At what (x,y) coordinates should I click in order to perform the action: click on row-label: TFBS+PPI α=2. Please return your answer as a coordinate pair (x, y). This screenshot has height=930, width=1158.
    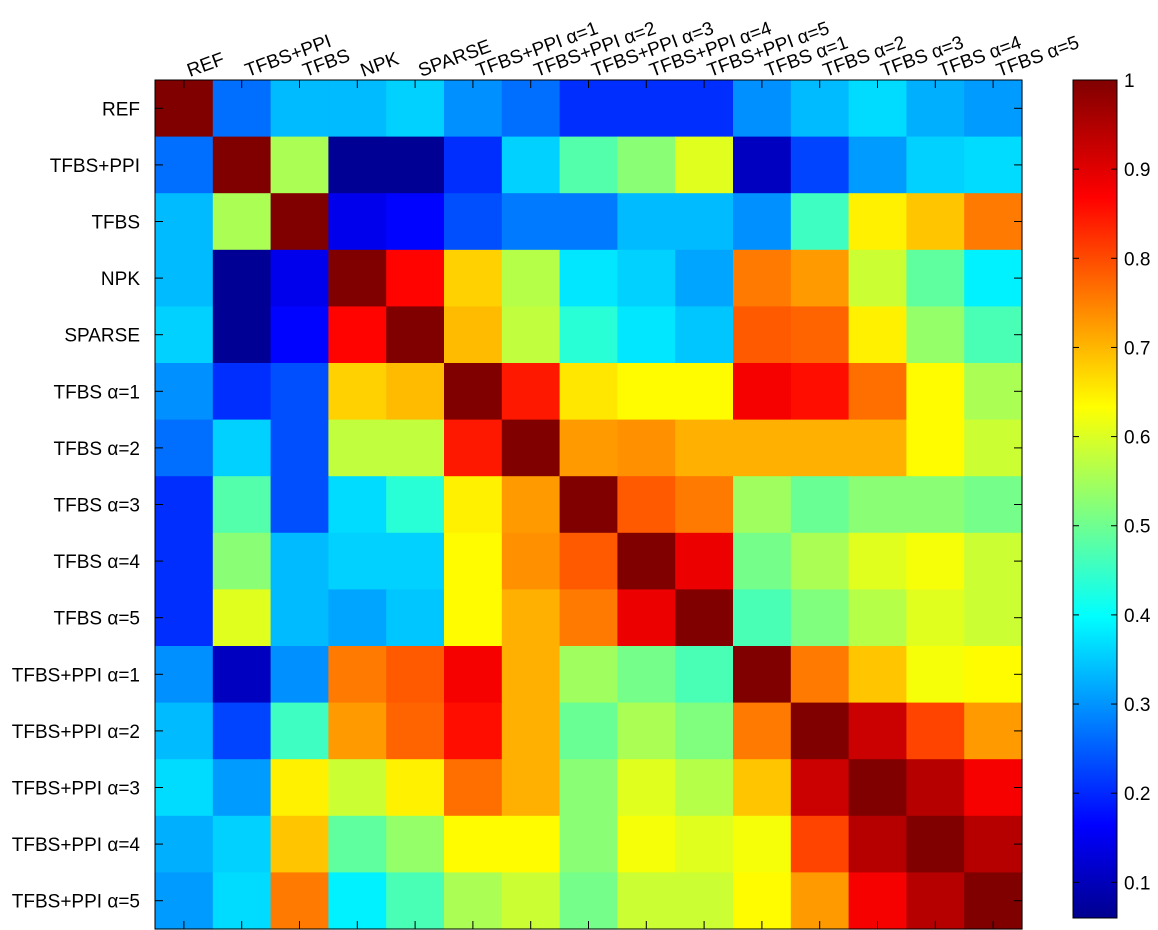
    Looking at the image, I should click on (76, 732).